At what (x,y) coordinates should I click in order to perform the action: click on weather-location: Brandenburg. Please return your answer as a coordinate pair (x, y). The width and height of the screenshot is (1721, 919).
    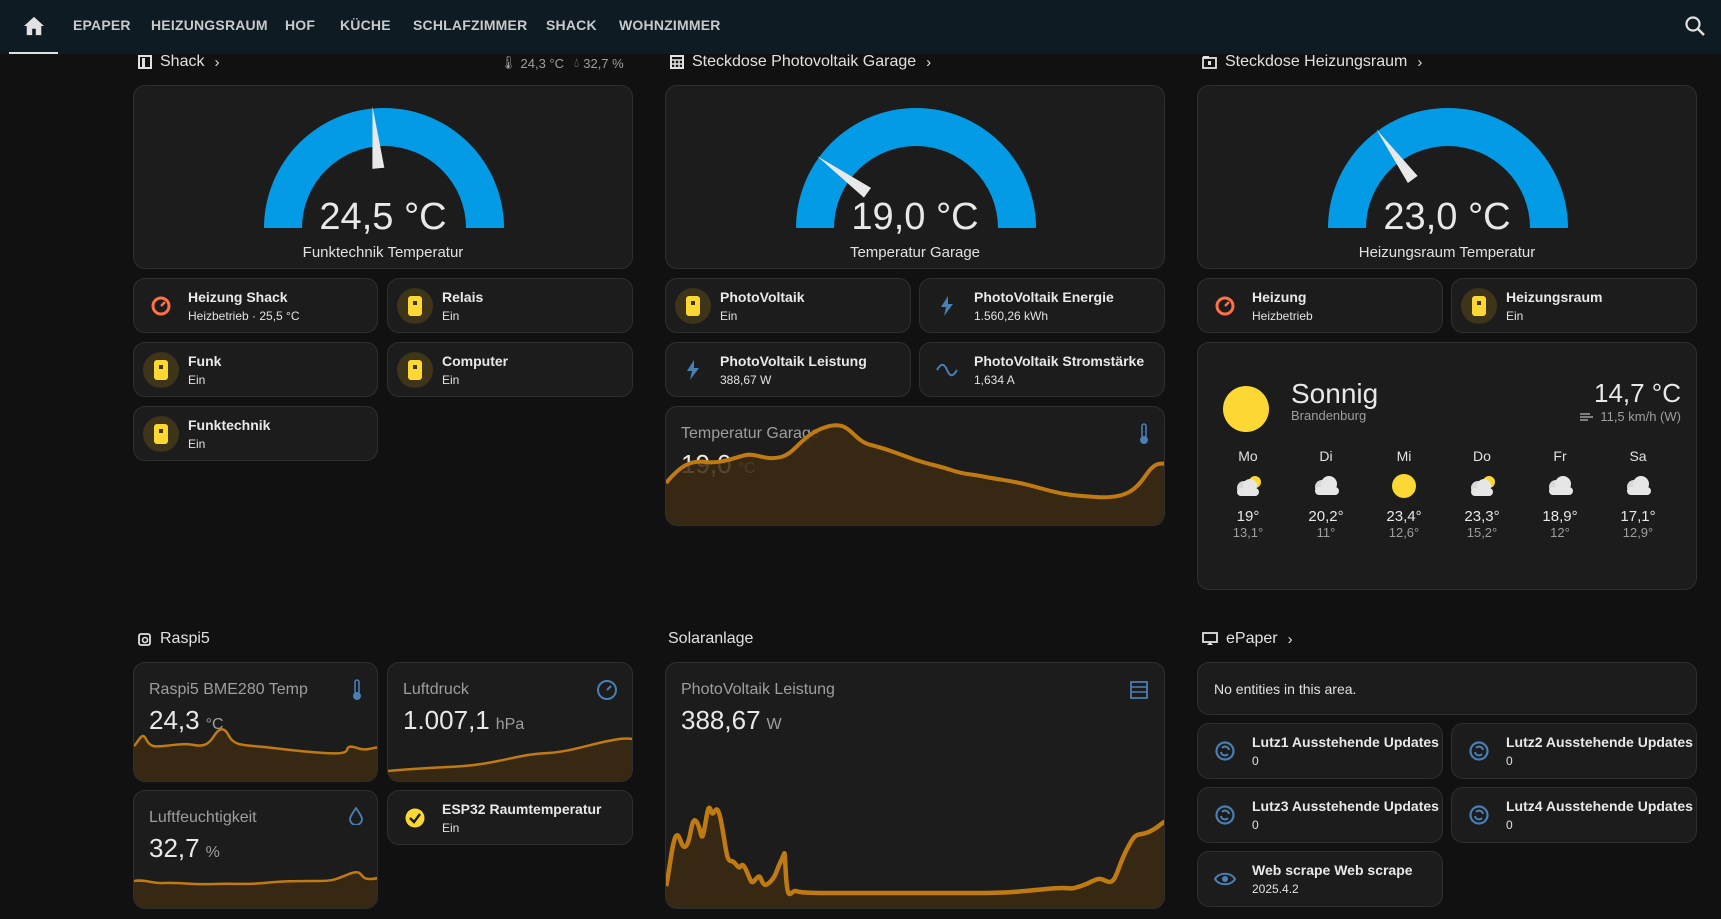
    Looking at the image, I should click on (1329, 415).